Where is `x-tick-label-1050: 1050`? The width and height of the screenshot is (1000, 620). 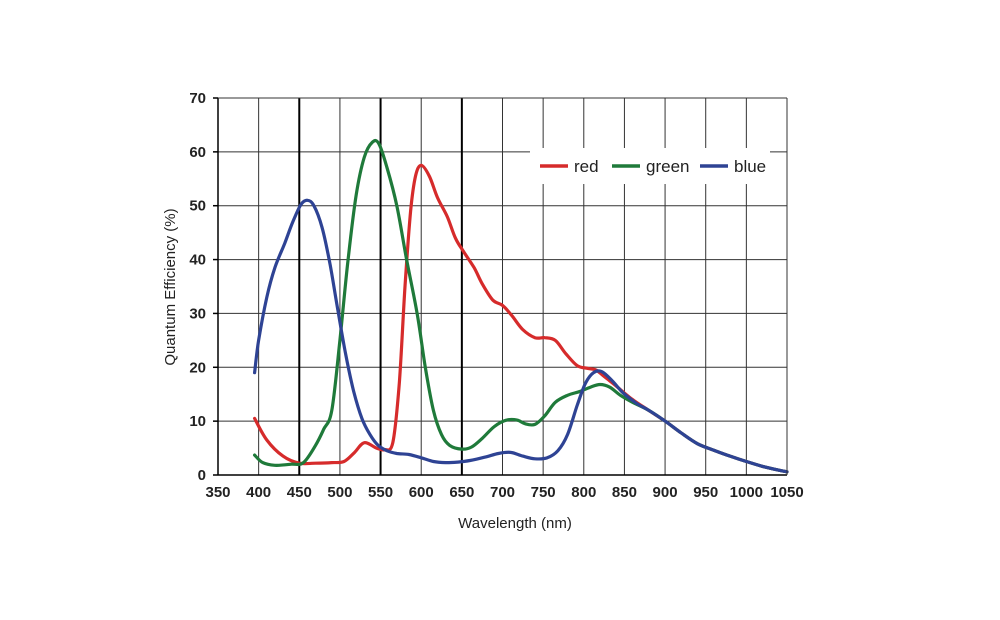 x-tick-label-1050: 1050 is located at coordinates (786, 492).